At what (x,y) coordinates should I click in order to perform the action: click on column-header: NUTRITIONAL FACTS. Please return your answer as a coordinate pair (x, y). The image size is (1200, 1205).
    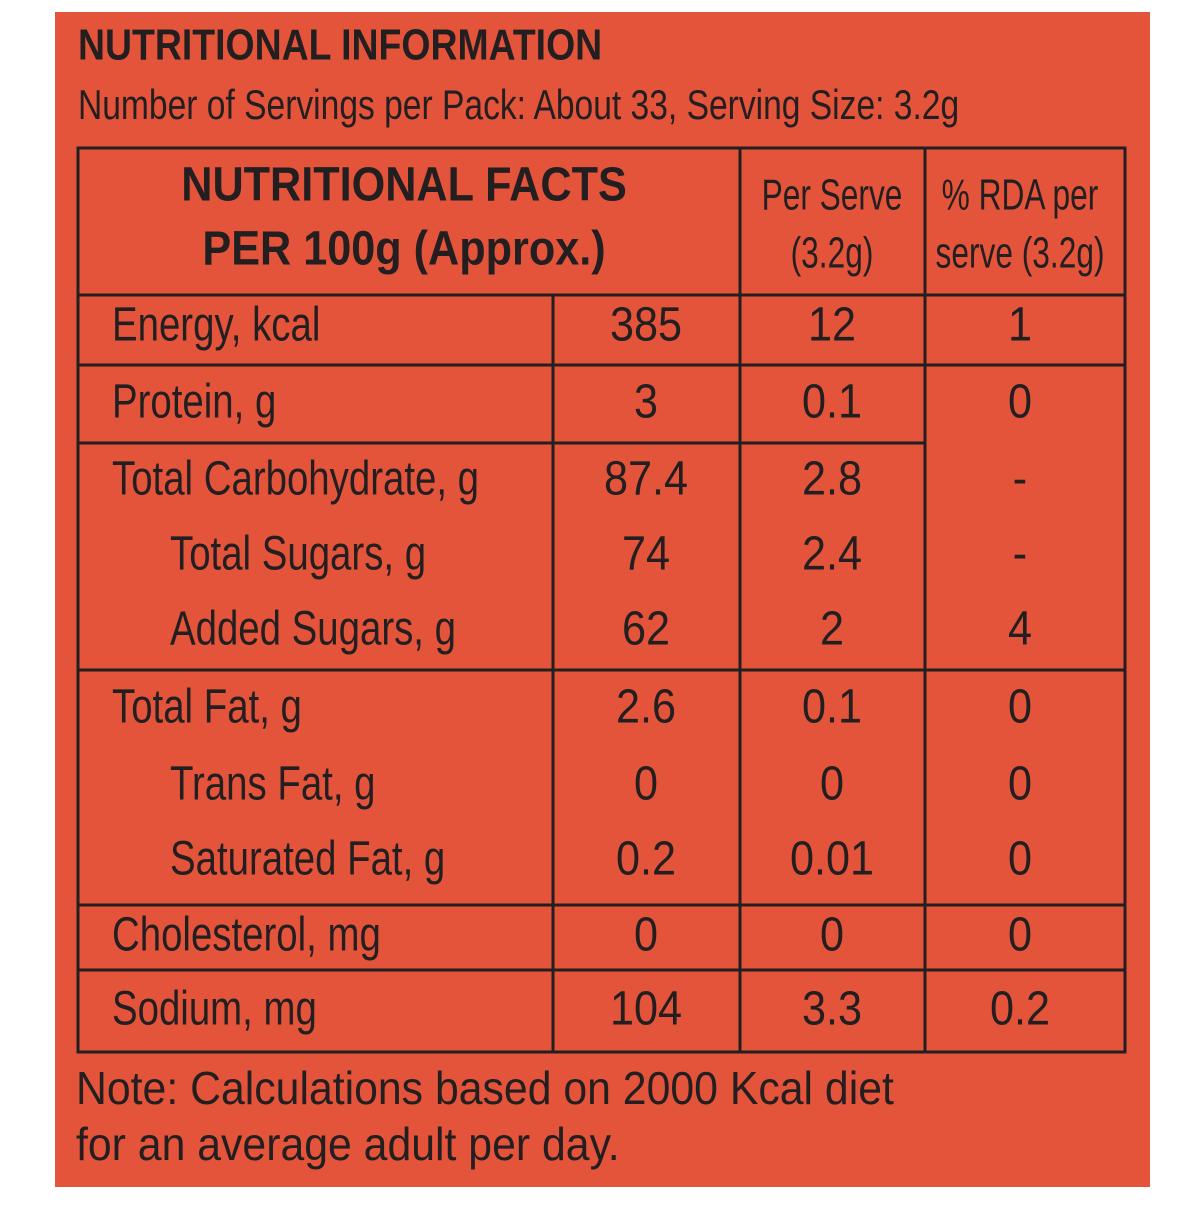
    Looking at the image, I should click on (404, 185).